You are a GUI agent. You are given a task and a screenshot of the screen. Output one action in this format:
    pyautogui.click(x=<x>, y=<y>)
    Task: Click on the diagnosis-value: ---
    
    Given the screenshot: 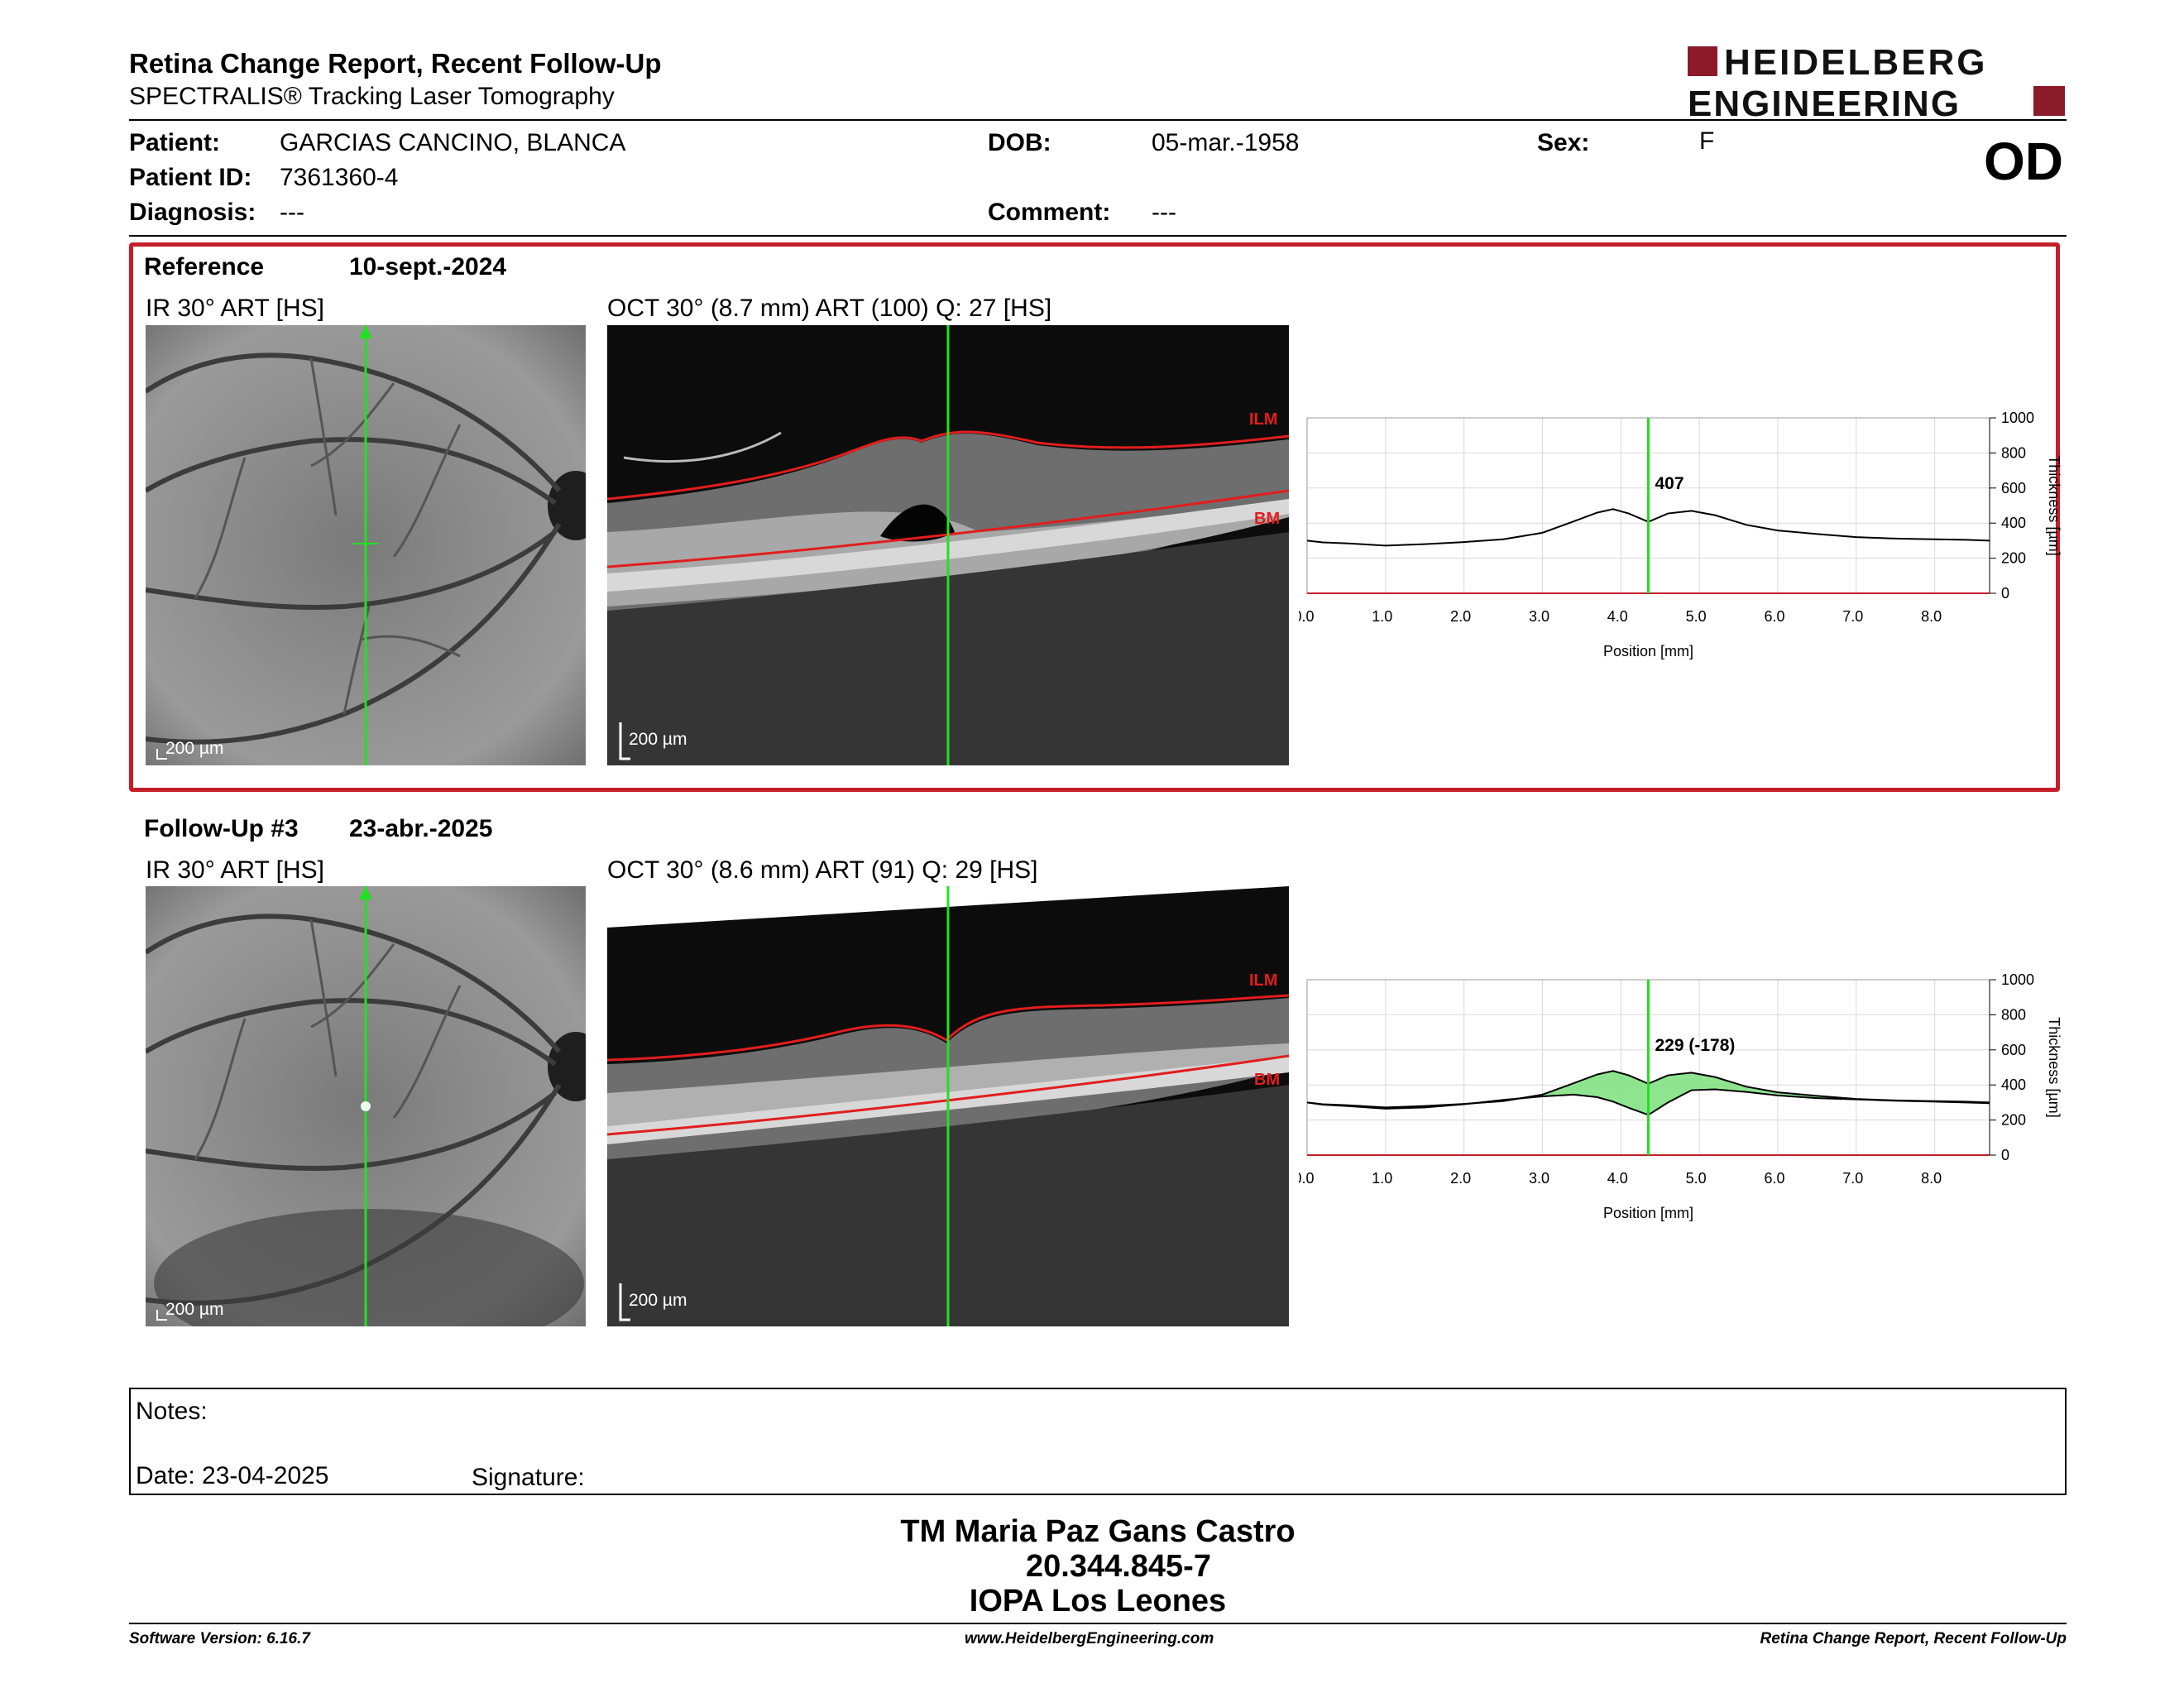 What is the action you would take?
    pyautogui.click(x=292, y=212)
    